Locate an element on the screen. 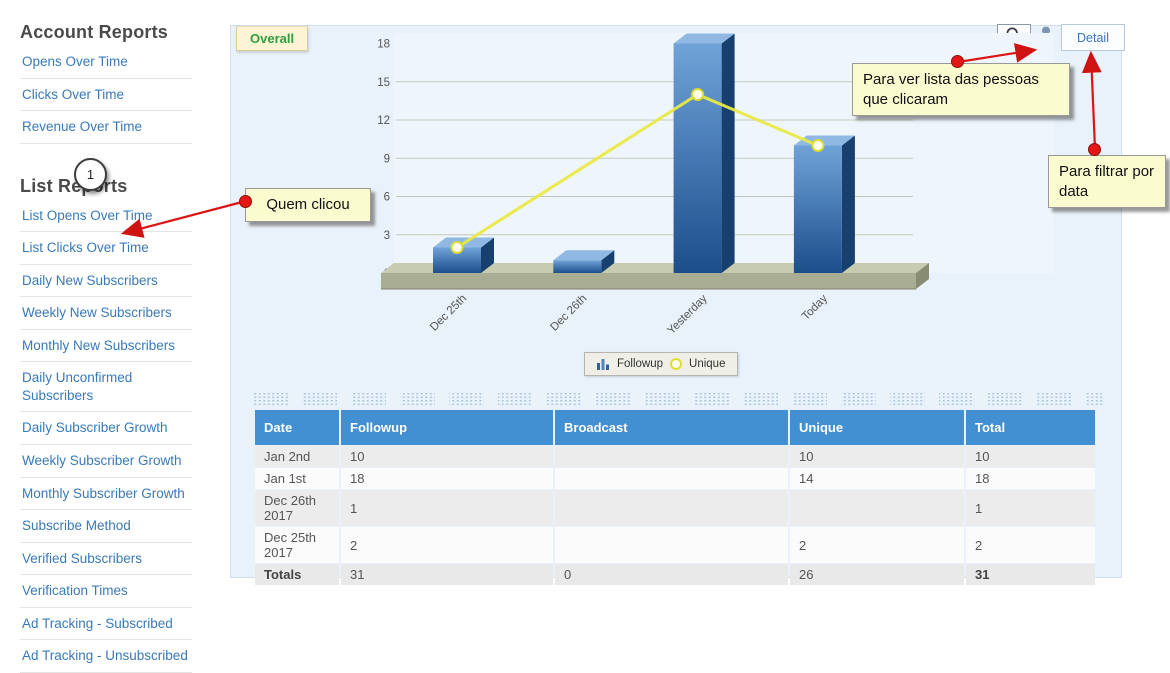 This screenshot has height=673, width=1170. svg-text: Today is located at coordinates (815, 307).